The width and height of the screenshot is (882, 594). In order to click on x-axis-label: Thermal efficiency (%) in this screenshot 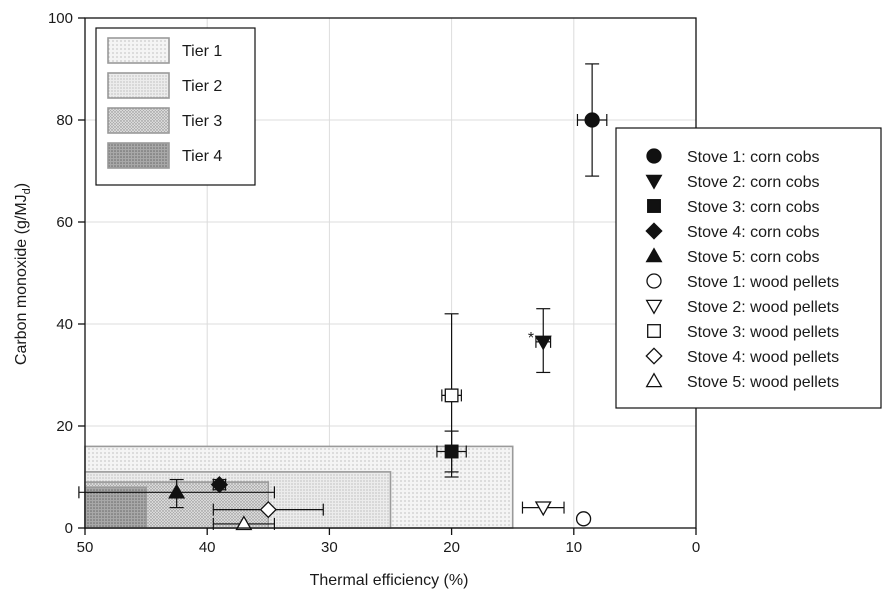, I will do `click(389, 580)`.